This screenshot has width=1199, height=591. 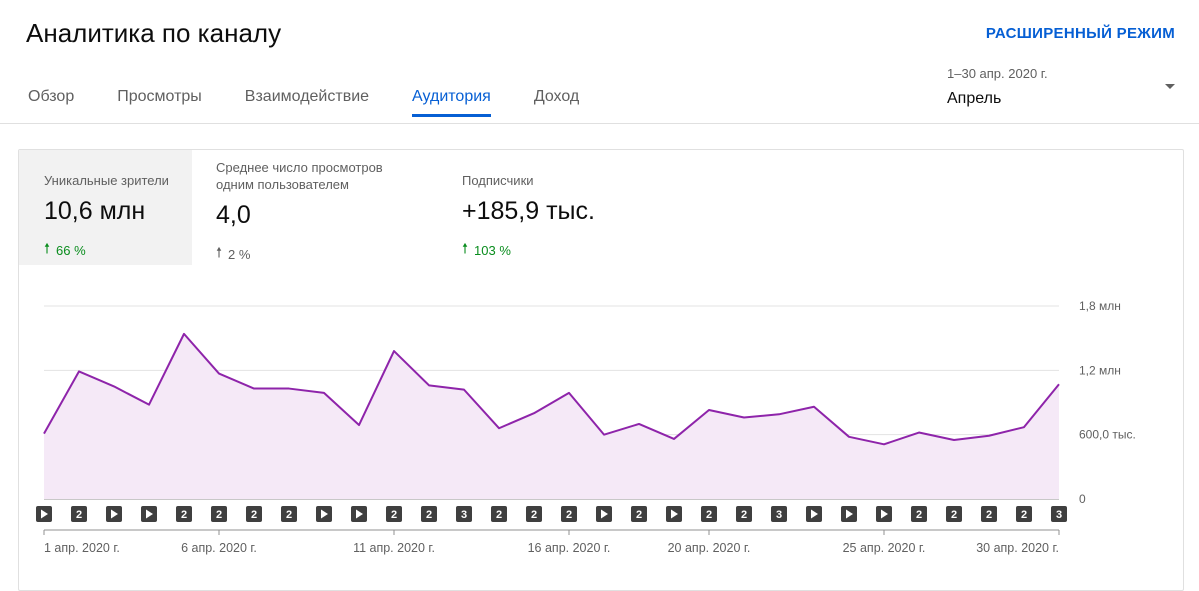 What do you see at coordinates (1080, 33) in the screenshot?
I see `advanced-mode-link: РАСШИРЕННЫЙ РЕЖИМ` at bounding box center [1080, 33].